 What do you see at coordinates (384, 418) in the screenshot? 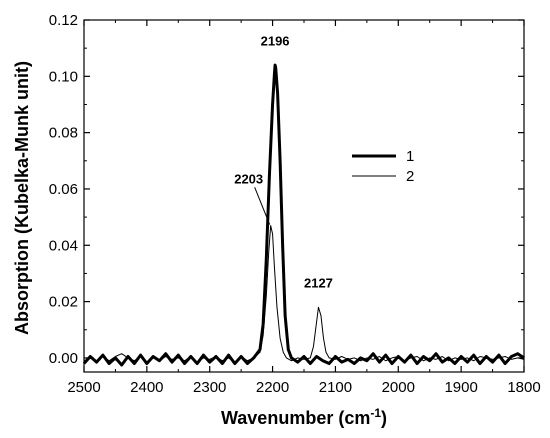
I see `x-axis-label-suffix: )` at bounding box center [384, 418].